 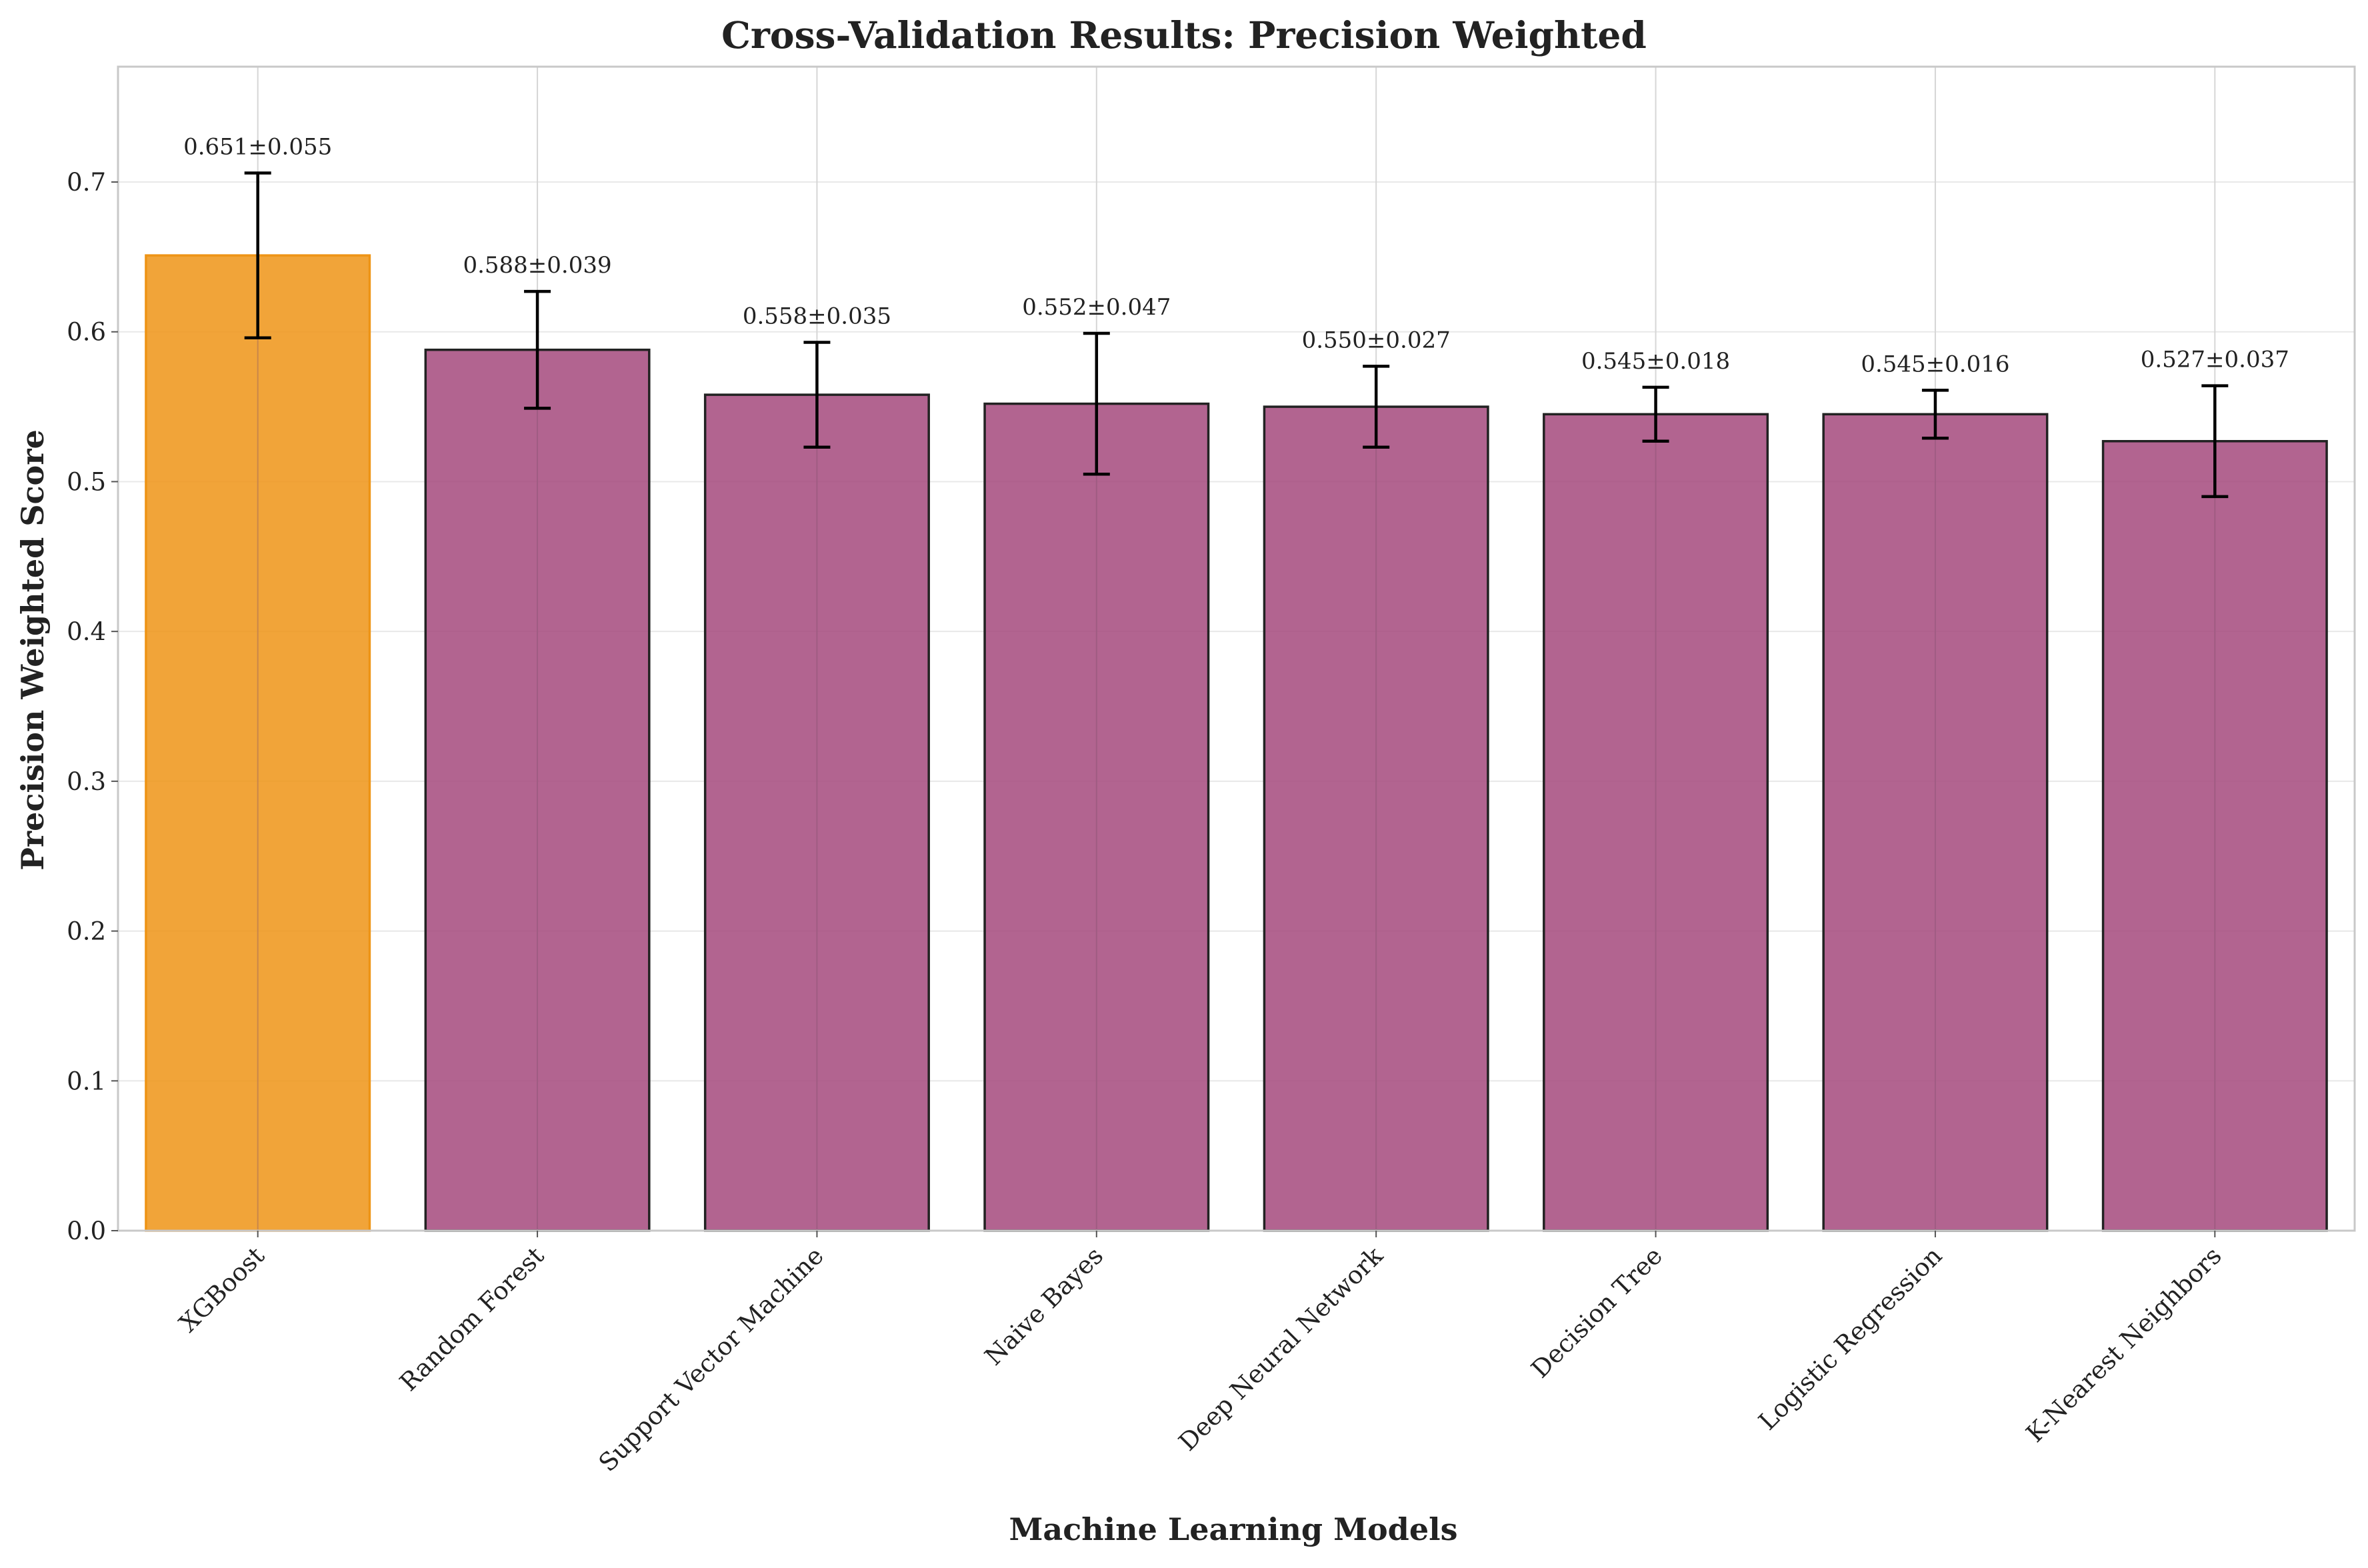 I want to click on data-label: 0.527±0.037, so click(x=2215, y=360).